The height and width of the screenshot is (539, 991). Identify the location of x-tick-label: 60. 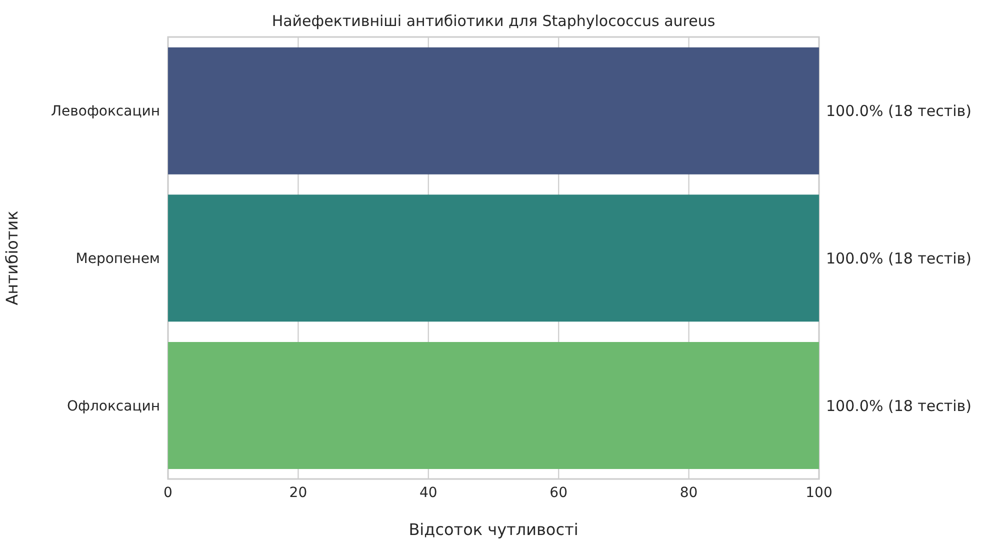
(559, 492).